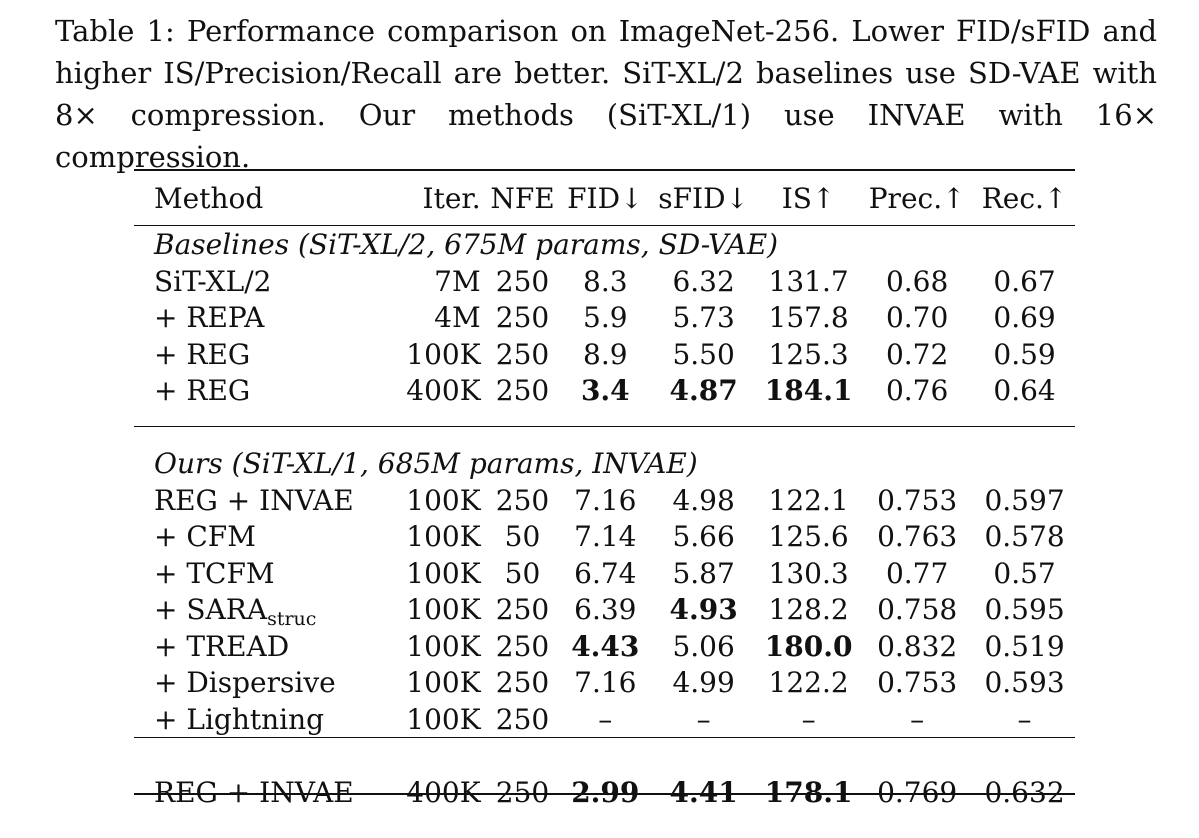 Image resolution: width=1199 pixels, height=838 pixels. Describe the element at coordinates (292, 619) in the screenshot. I see `method-subscript: struc` at that location.